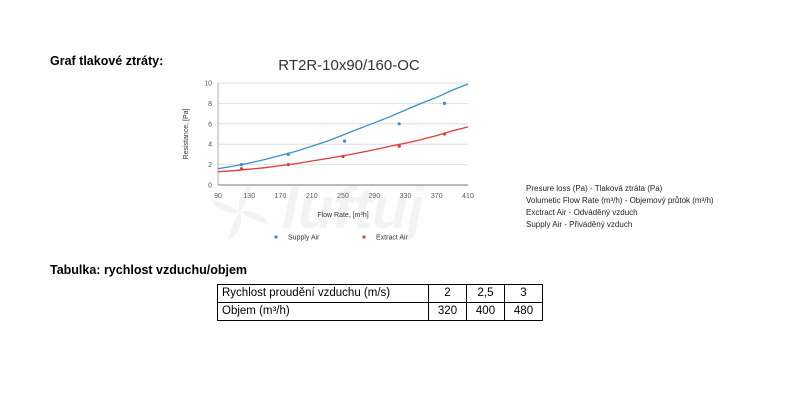  What do you see at coordinates (343, 196) in the screenshot?
I see `x-tick-label: 250` at bounding box center [343, 196].